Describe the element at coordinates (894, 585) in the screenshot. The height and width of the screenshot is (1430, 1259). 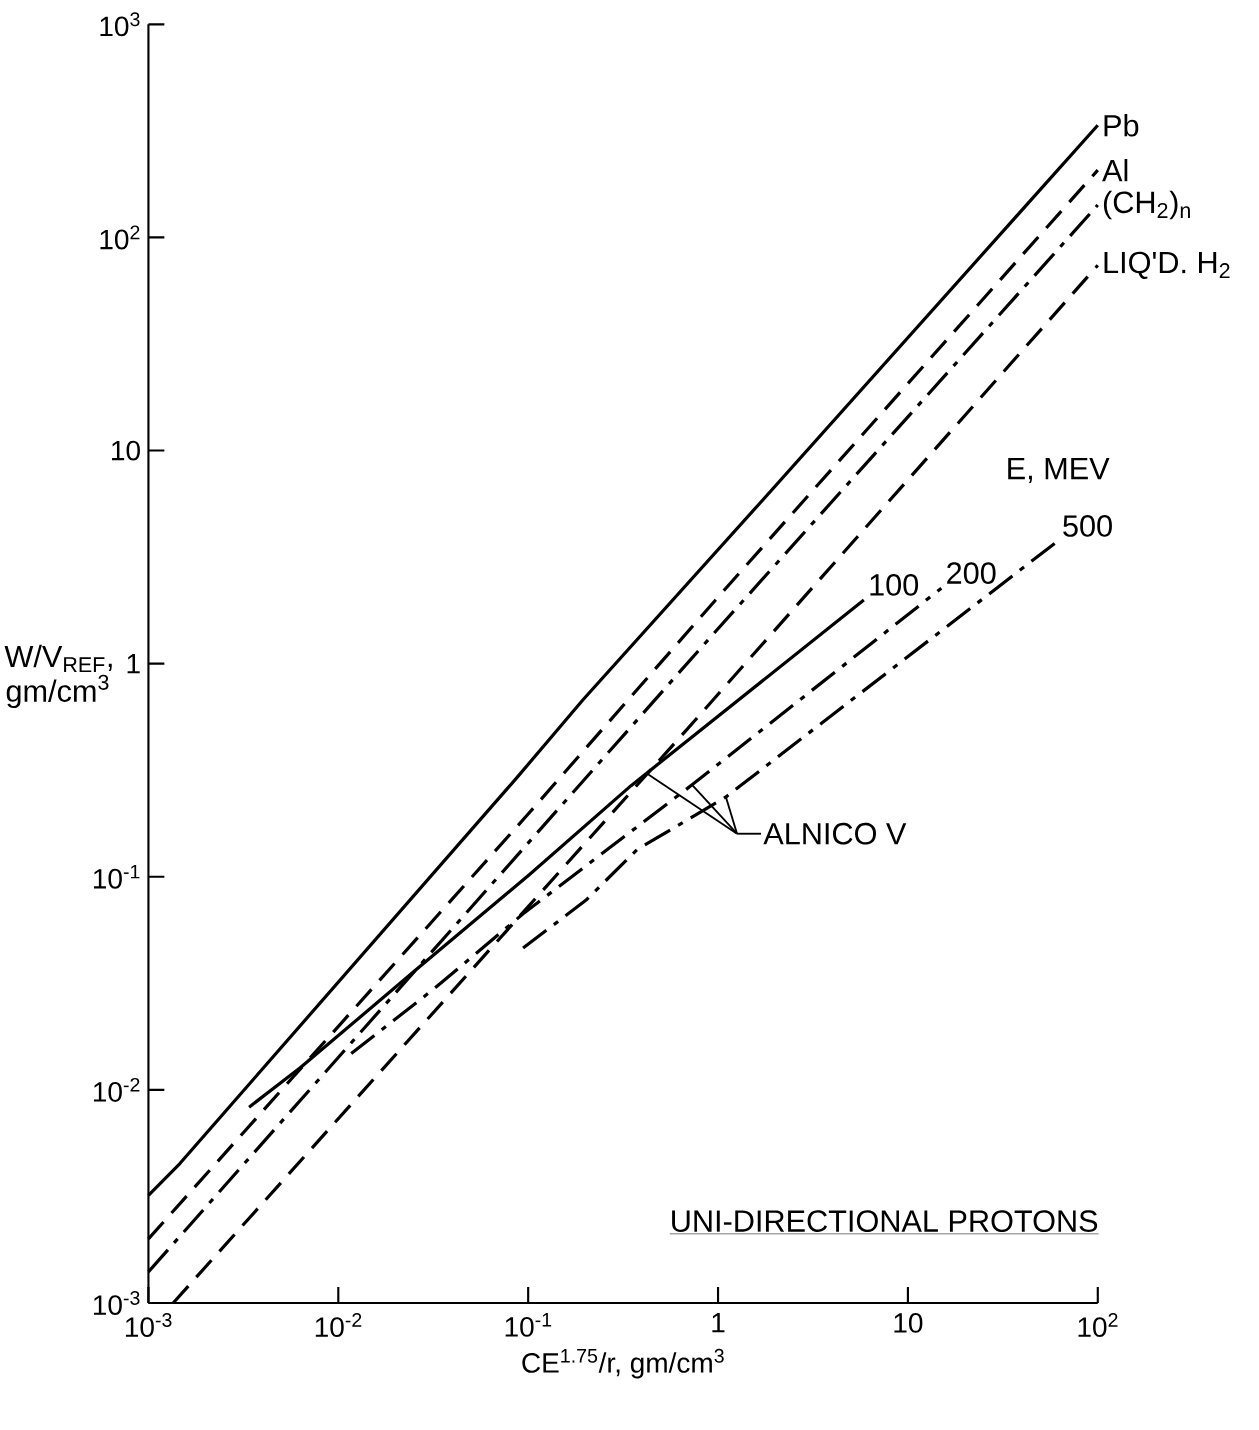
I see `series-label: 100` at that location.